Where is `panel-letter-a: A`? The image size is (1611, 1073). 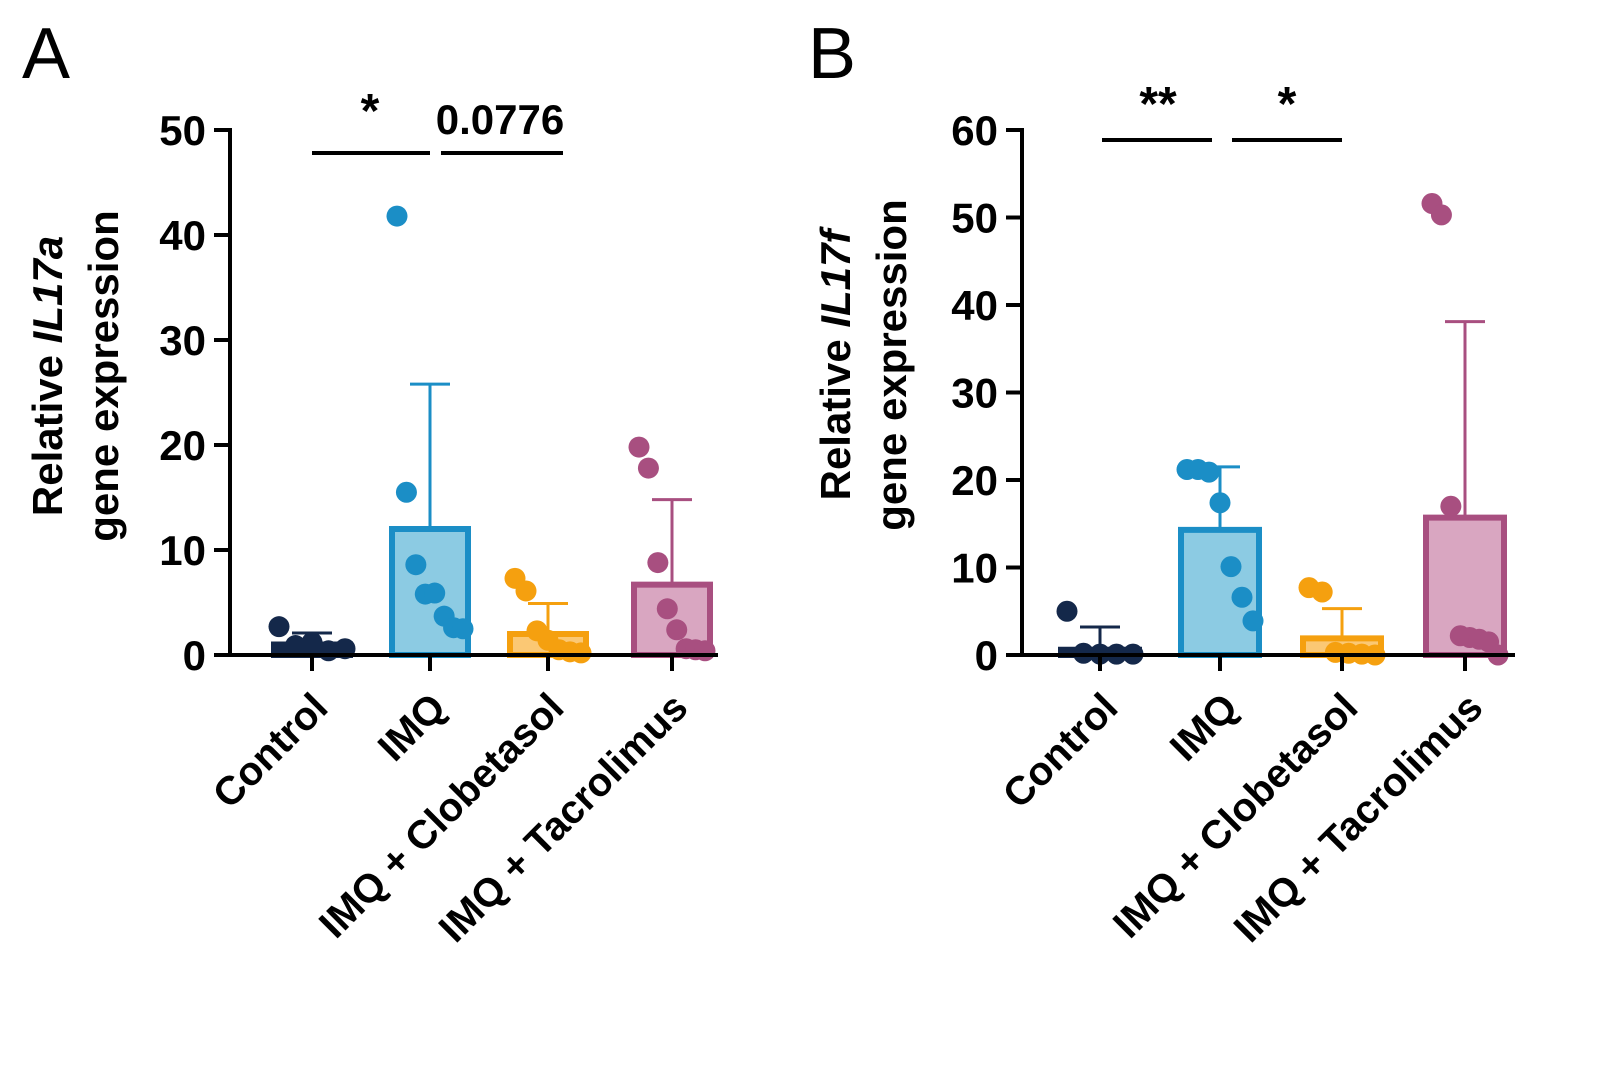 panel-letter-a: A is located at coordinates (46, 54).